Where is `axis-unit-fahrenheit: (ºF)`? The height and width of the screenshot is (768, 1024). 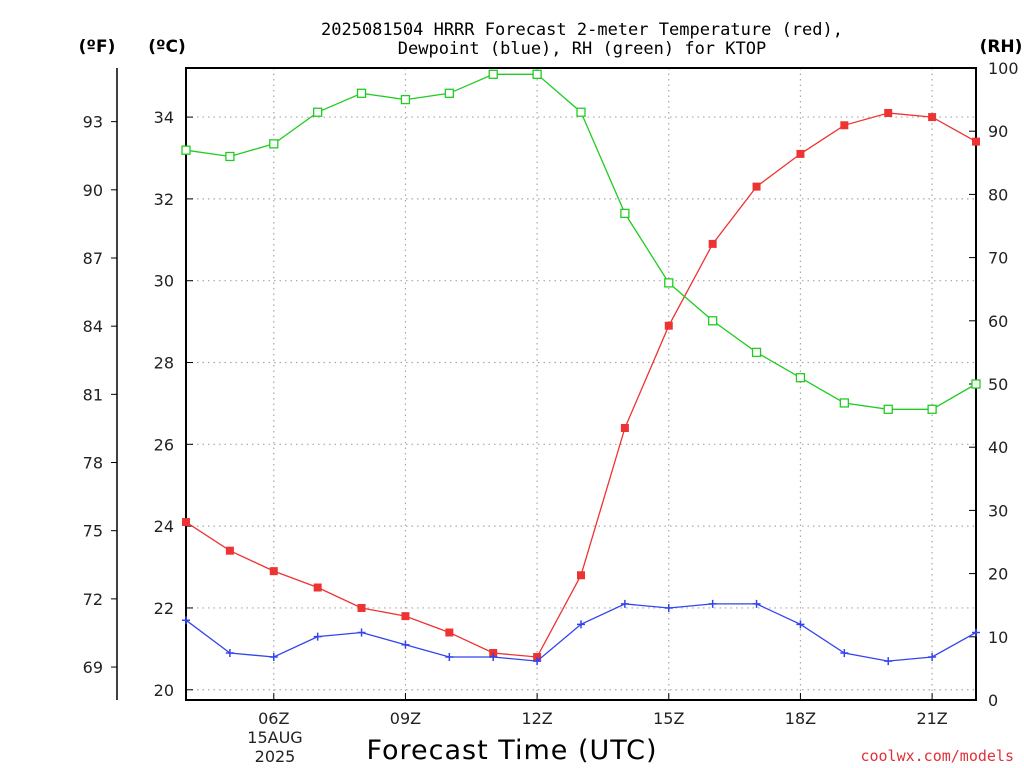
axis-unit-fahrenheit: (ºF) is located at coordinates (97, 47).